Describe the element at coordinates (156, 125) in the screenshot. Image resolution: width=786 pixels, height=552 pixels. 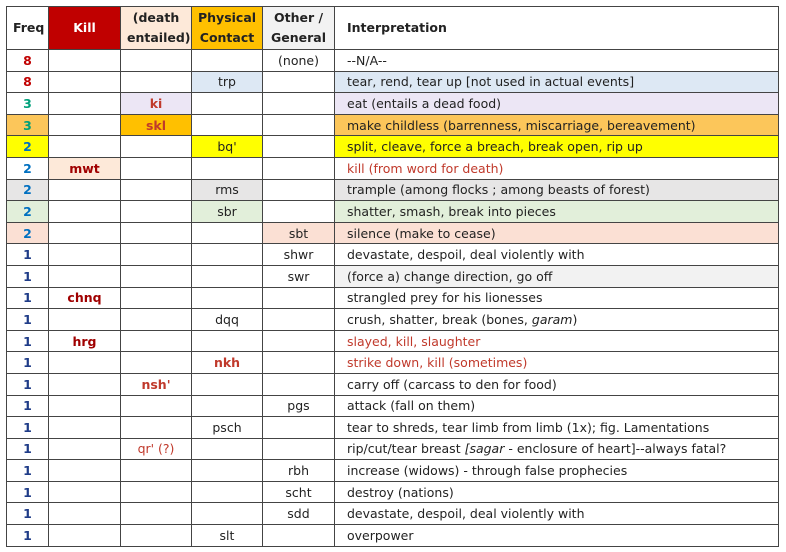
I see `term-cell: skl` at that location.